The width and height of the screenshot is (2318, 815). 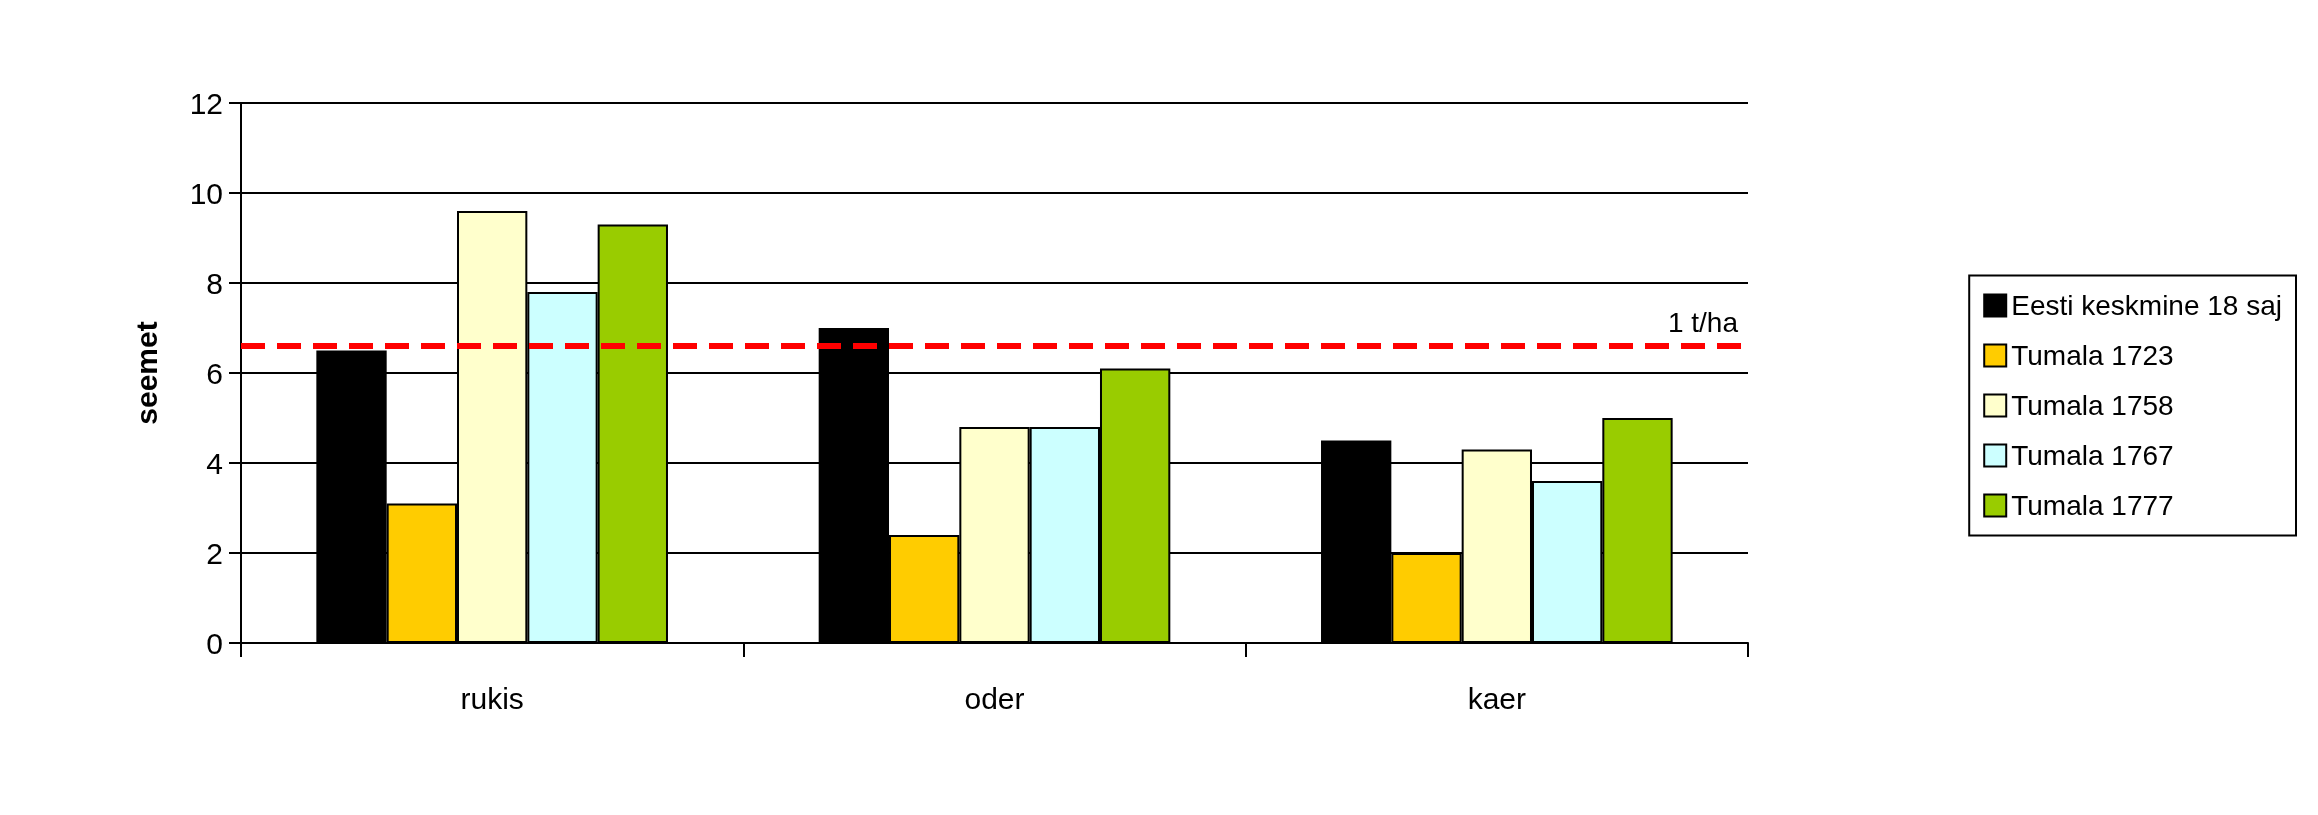 I want to click on legend-label: Tumala 1767, so click(x=2092, y=455).